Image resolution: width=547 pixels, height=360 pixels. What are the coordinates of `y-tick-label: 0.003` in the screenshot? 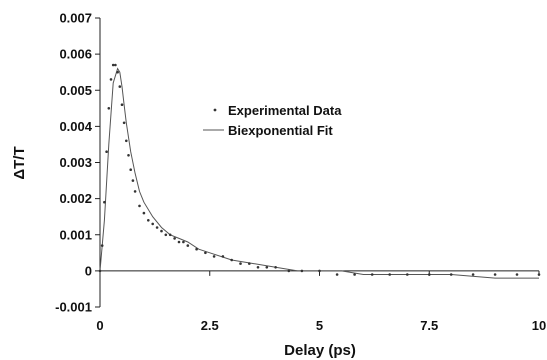 It's located at (75, 162).